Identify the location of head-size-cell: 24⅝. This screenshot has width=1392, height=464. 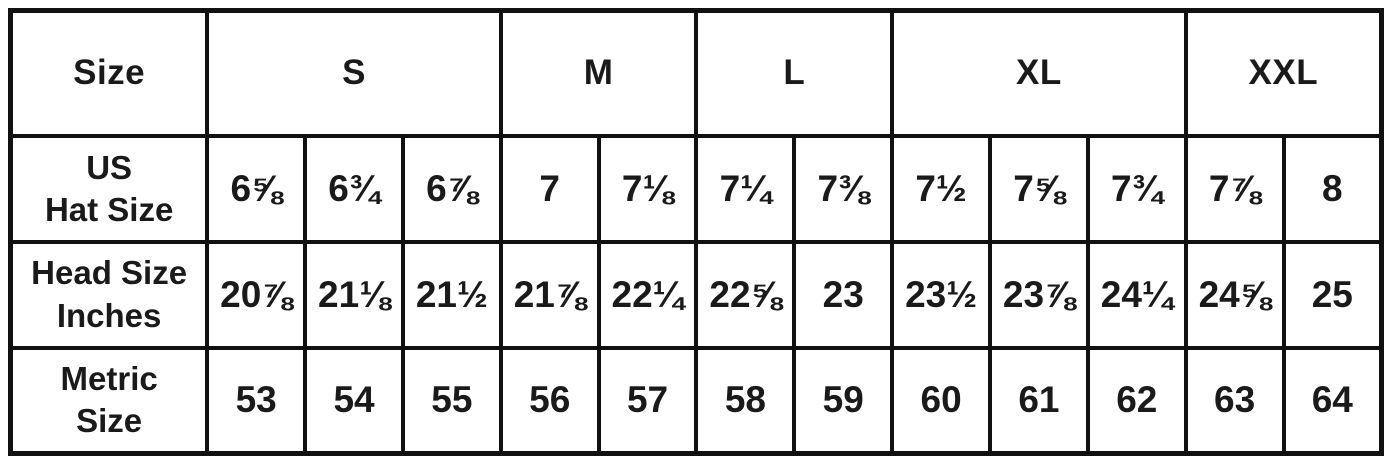
(1234, 294).